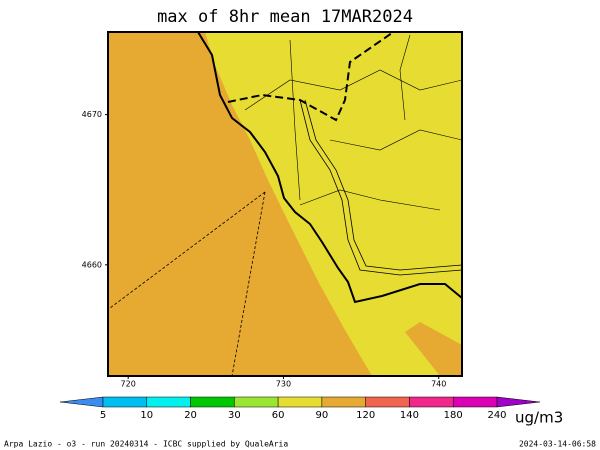 Image resolution: width=600 pixels, height=450 pixels. Describe the element at coordinates (322, 415) in the screenshot. I see `colorbar-label: 90` at that location.